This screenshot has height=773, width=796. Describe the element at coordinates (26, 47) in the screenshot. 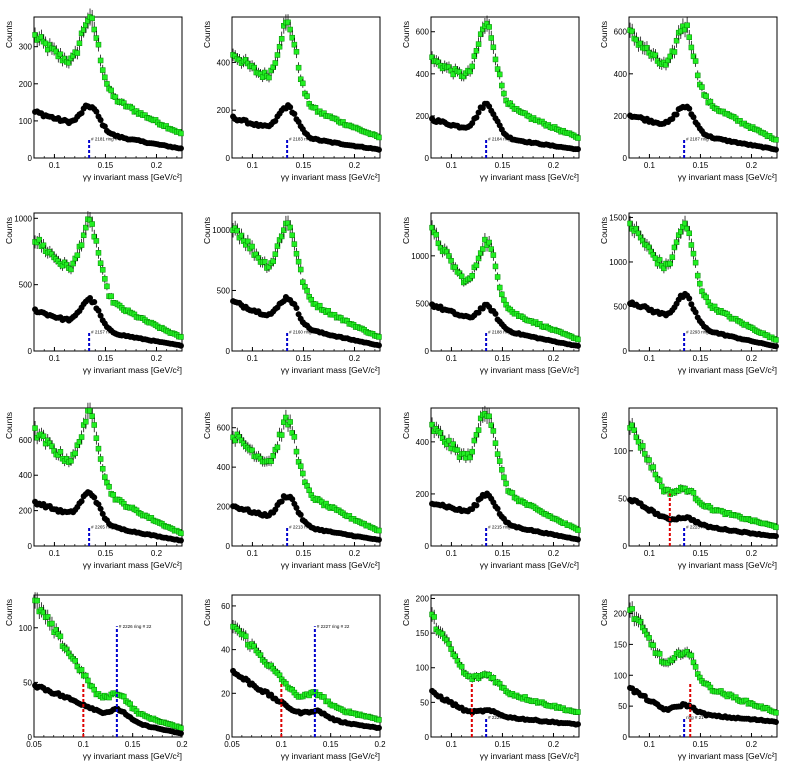

I see `y-tick-label: 300` at that location.